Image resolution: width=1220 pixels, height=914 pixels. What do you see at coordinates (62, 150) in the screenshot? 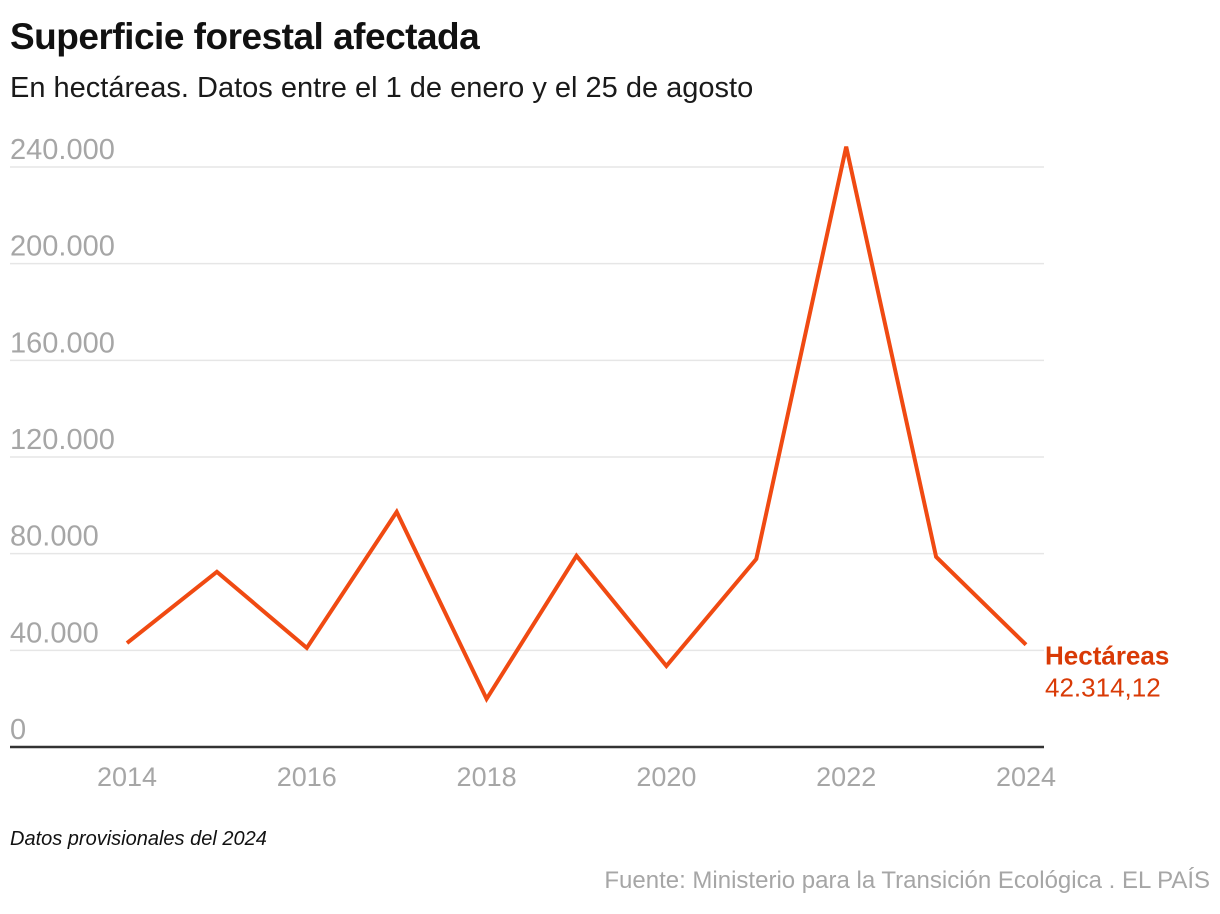
I see `y-tick-label: 240.000` at bounding box center [62, 150].